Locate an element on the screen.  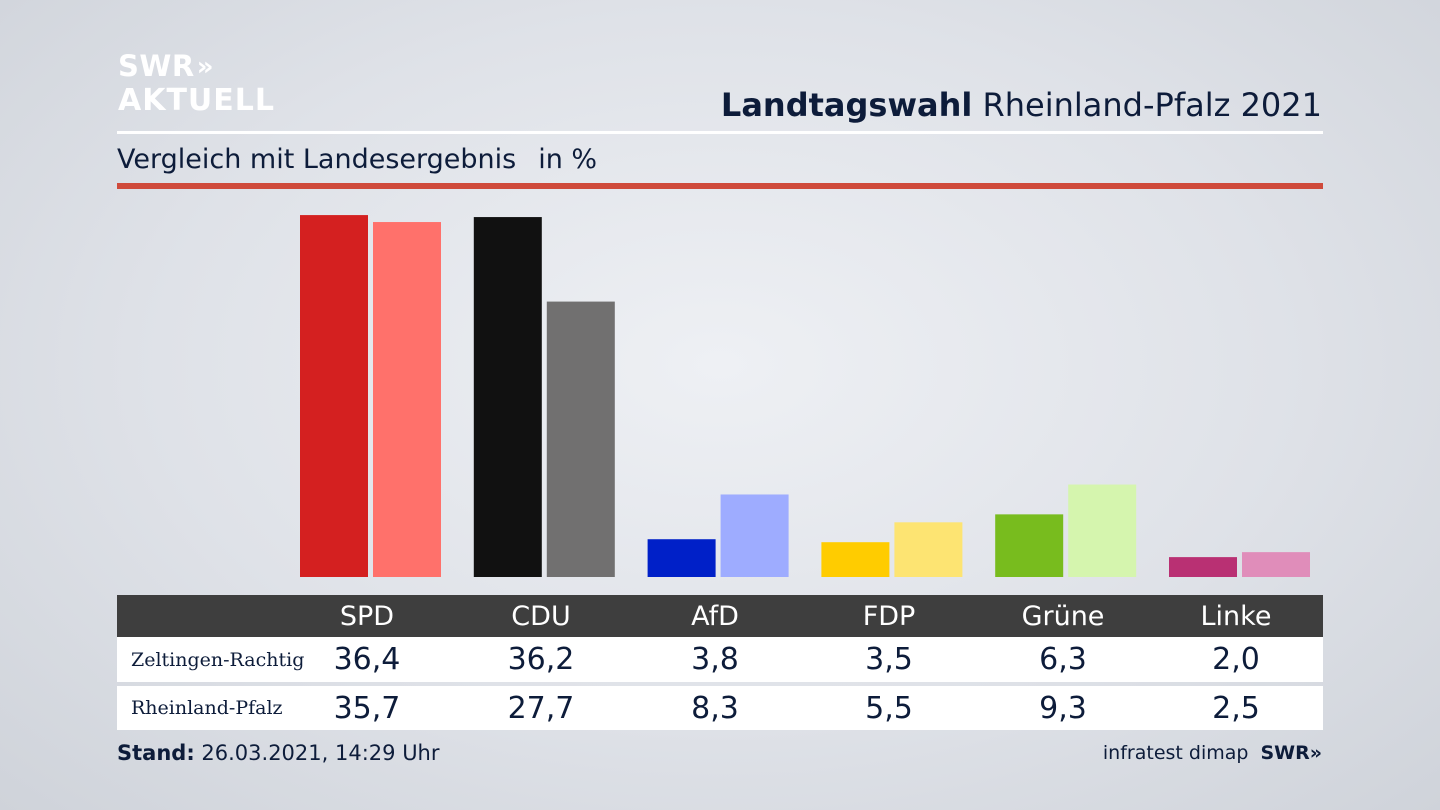
value-cell: 3,8 is located at coordinates (715, 659).